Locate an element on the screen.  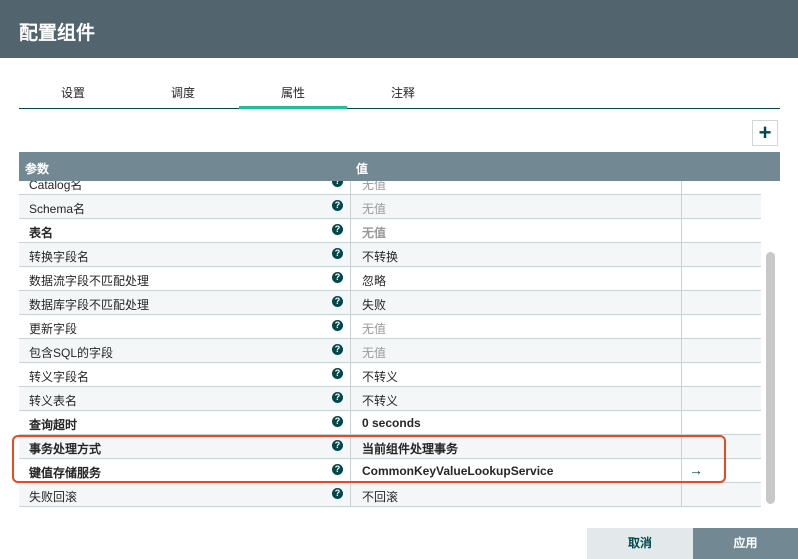
tab-bar: 设置 调度 属性 注释 is located at coordinates (399, 92).